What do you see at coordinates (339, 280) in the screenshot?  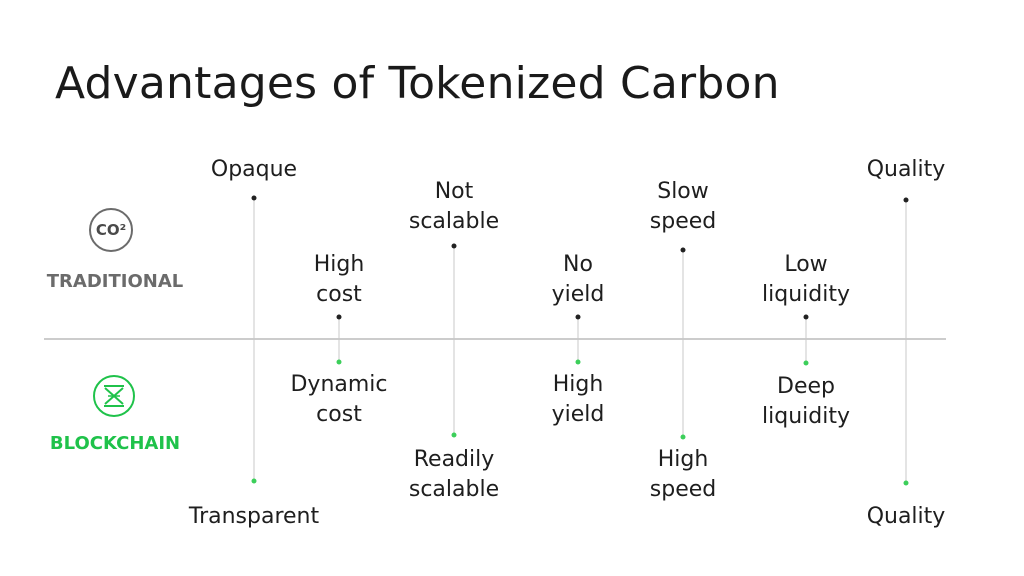 I see `traditional-item-label: High cost` at bounding box center [339, 280].